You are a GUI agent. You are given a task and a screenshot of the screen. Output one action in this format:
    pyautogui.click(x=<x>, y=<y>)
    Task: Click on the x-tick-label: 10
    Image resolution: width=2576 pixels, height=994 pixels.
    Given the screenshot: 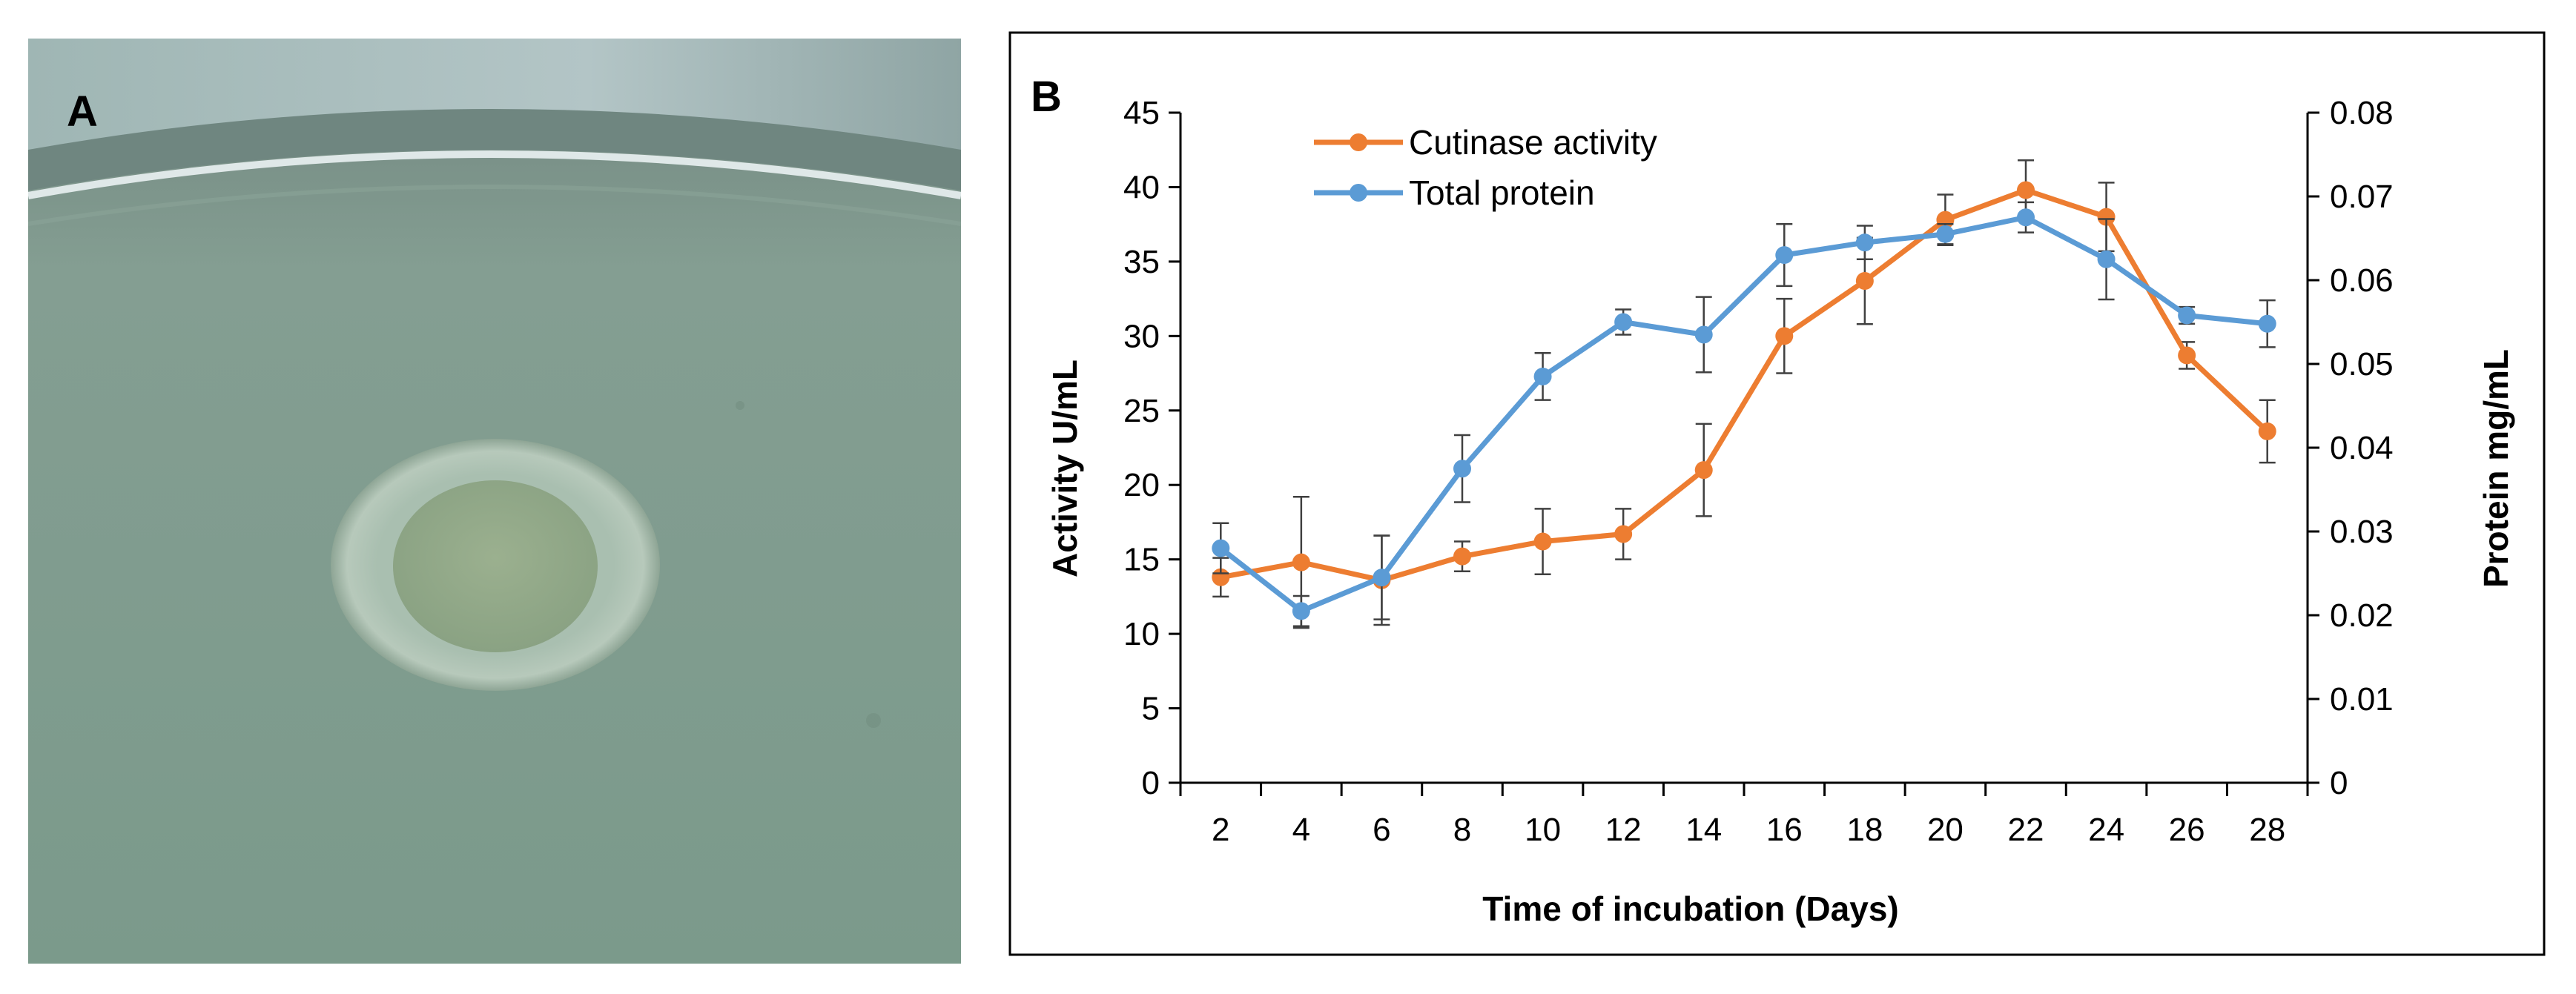 What is the action you would take?
    pyautogui.click(x=1543, y=830)
    